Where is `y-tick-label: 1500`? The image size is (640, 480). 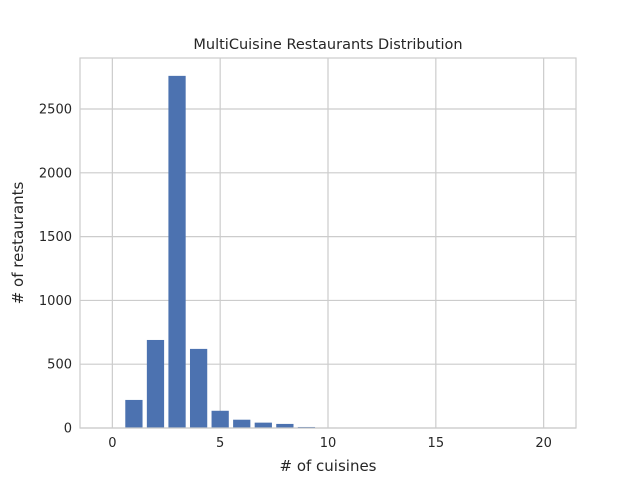
y-tick-label: 1500 is located at coordinates (55, 237).